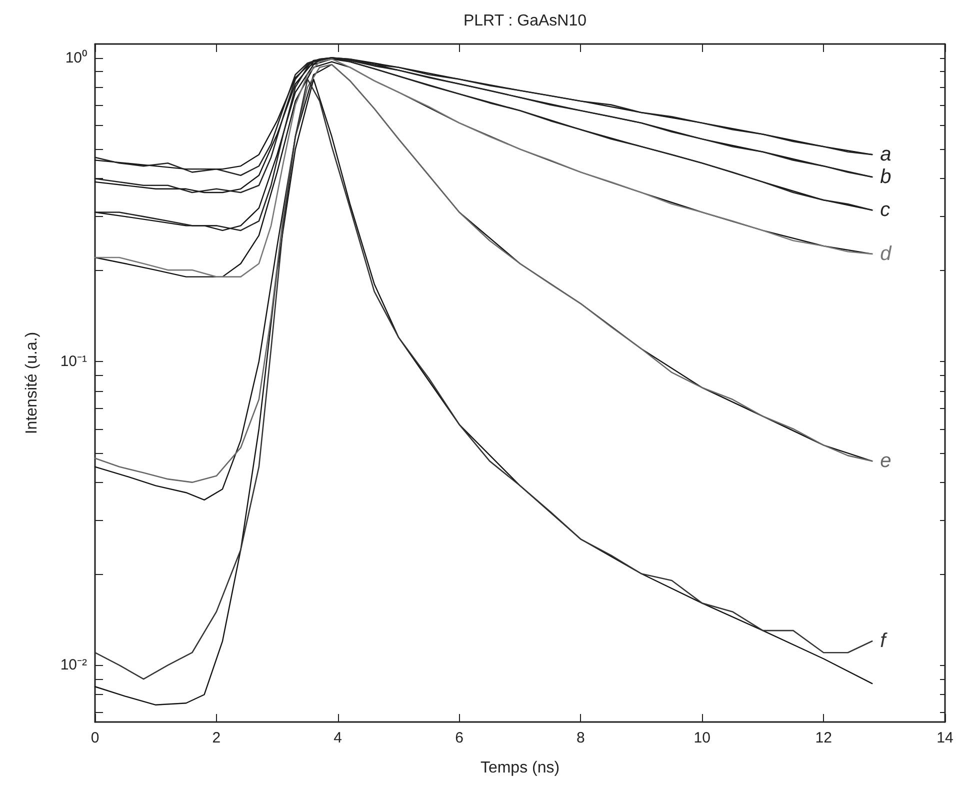 Image resolution: width=958 pixels, height=791 pixels. What do you see at coordinates (73, 665) in the screenshot?
I see `y-tick-label: 10⁻²` at bounding box center [73, 665].